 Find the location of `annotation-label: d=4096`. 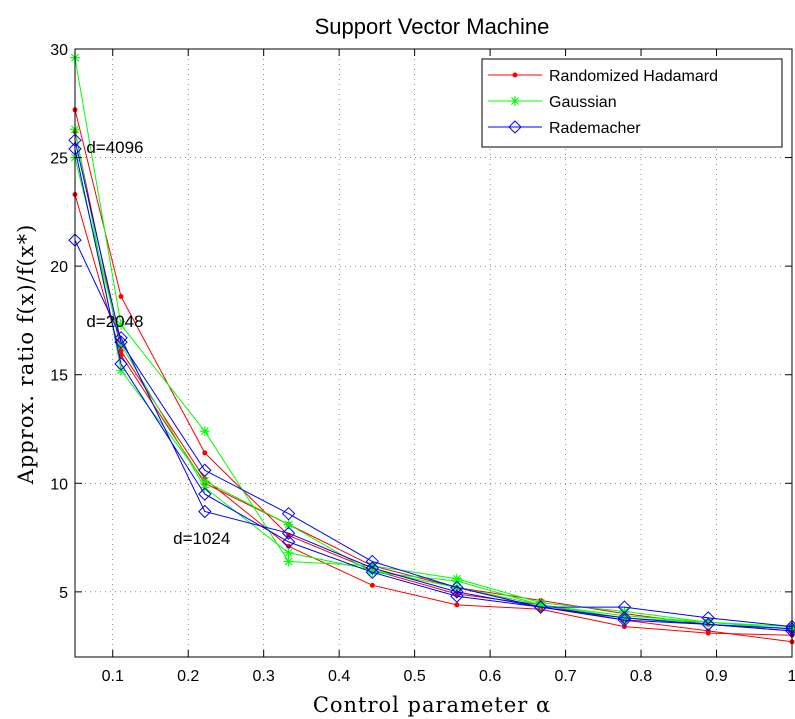

annotation-label: d=4096 is located at coordinates (114, 147).